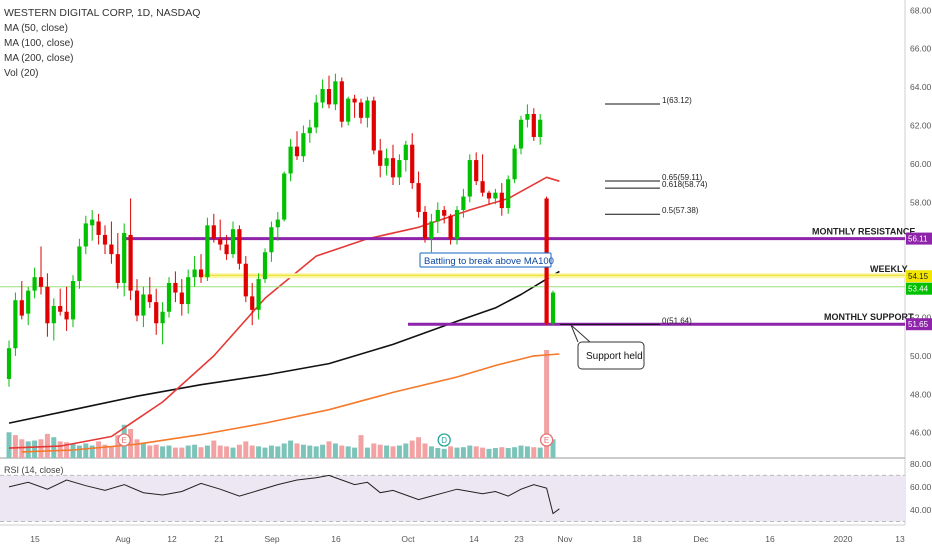  I want to click on support-note-text: Support held, so click(614, 356).